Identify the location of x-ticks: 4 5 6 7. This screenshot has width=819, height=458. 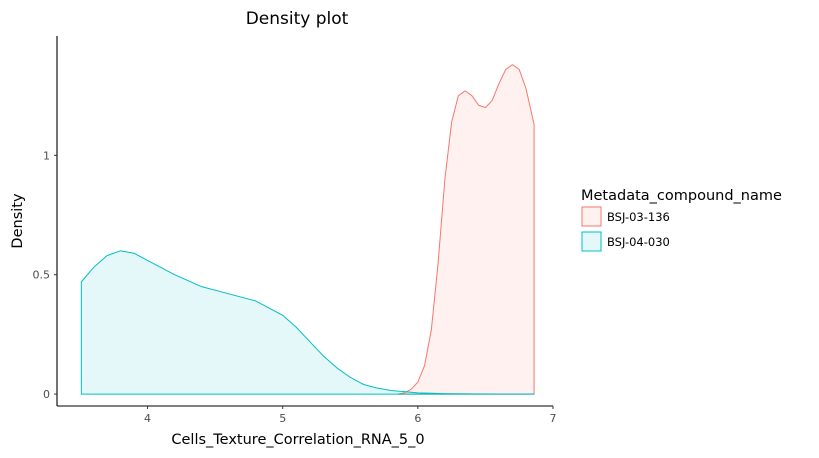
(350, 415).